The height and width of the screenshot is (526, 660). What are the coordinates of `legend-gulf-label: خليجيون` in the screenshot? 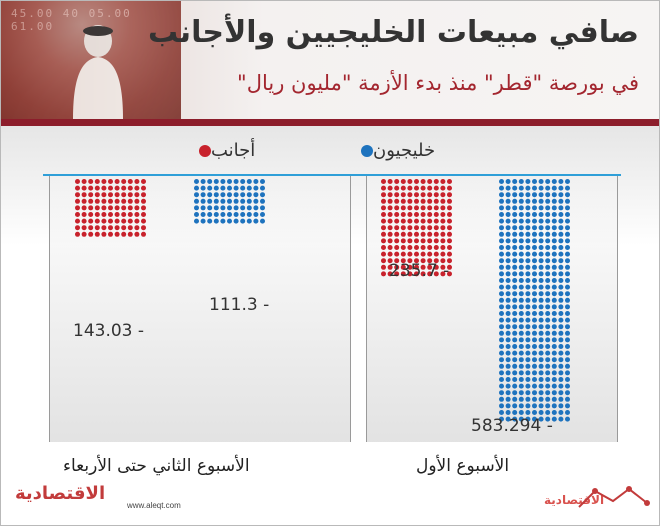 It's located at (404, 150).